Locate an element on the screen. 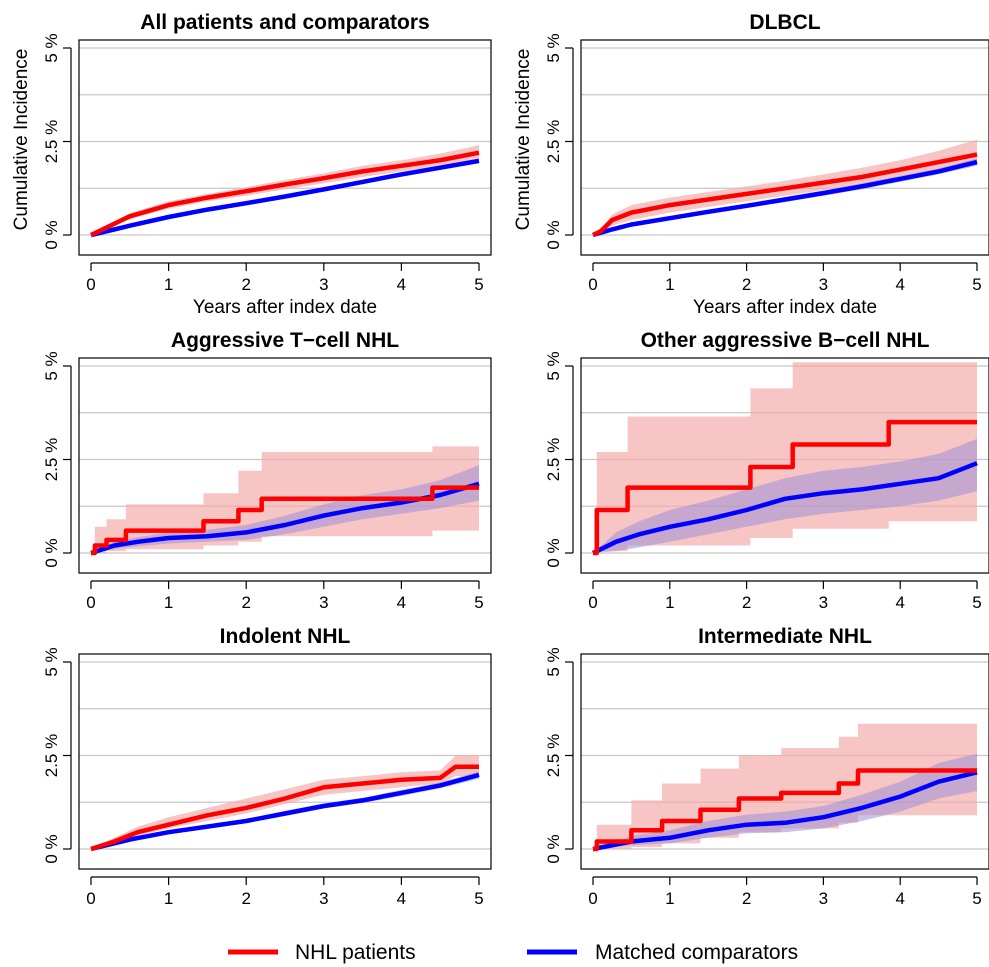  legend-label: NHL patients is located at coordinates (355, 952).